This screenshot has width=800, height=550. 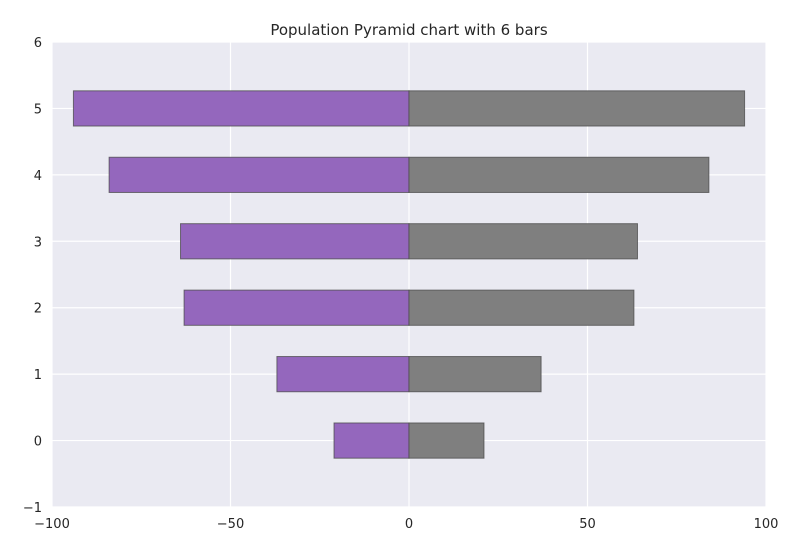 I want to click on y-axis-ticks: −1 0 1 2 3 4 5 6, so click(x=32, y=276).